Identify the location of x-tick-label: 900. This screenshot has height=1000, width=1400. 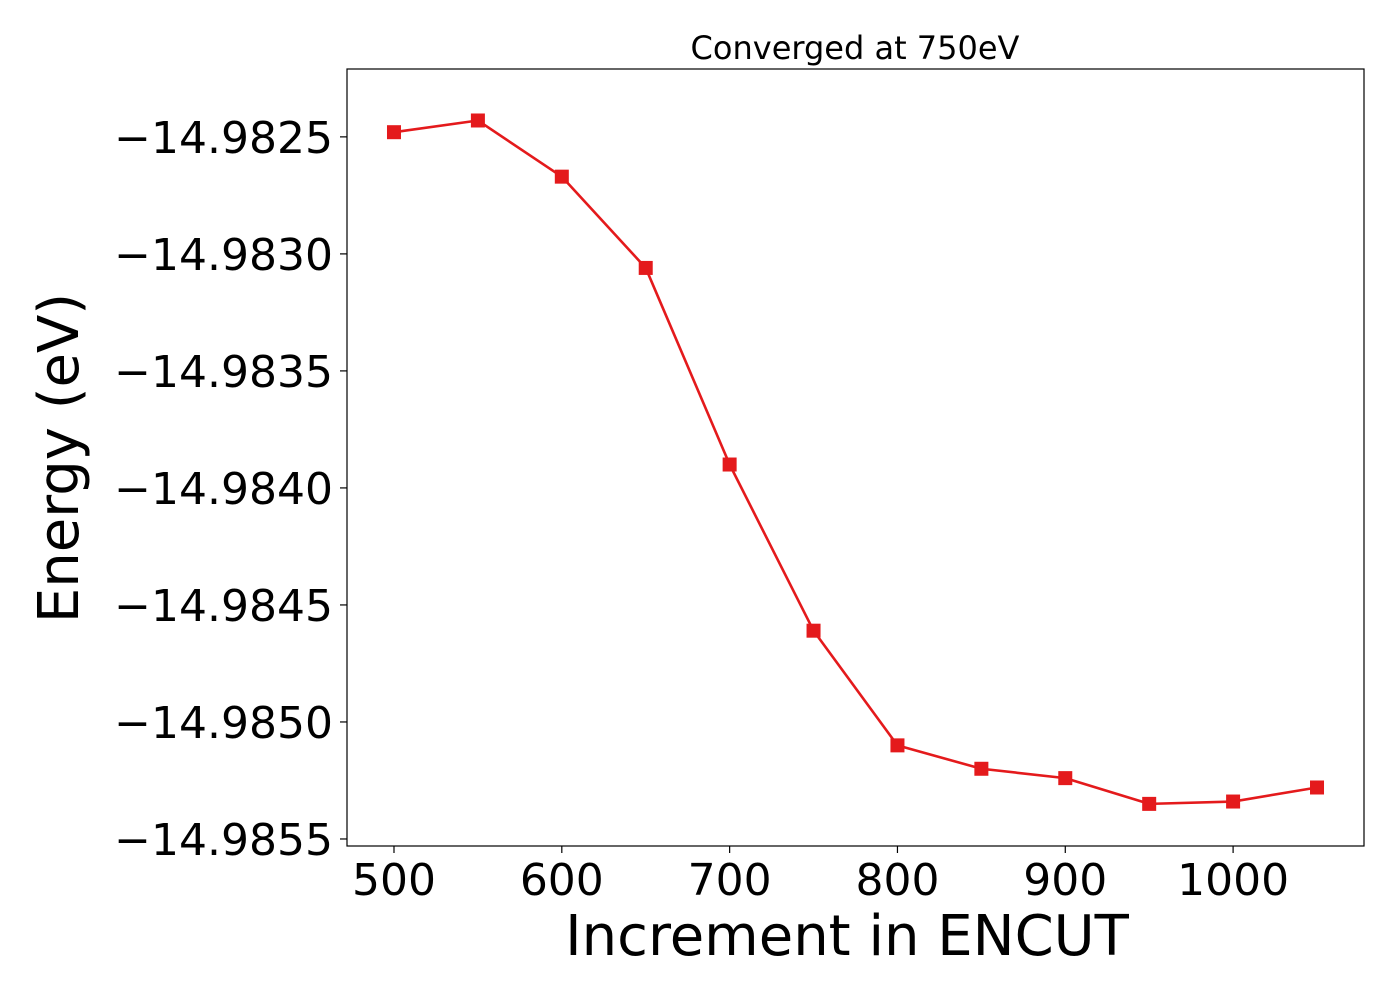
(1065, 880).